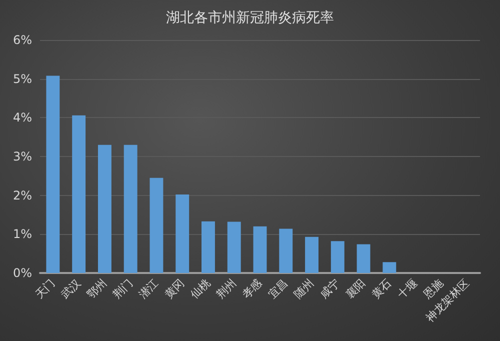 This screenshot has height=341, width=500. What do you see at coordinates (200, 289) in the screenshot?
I see `x-tick-label: 仙桃` at bounding box center [200, 289].